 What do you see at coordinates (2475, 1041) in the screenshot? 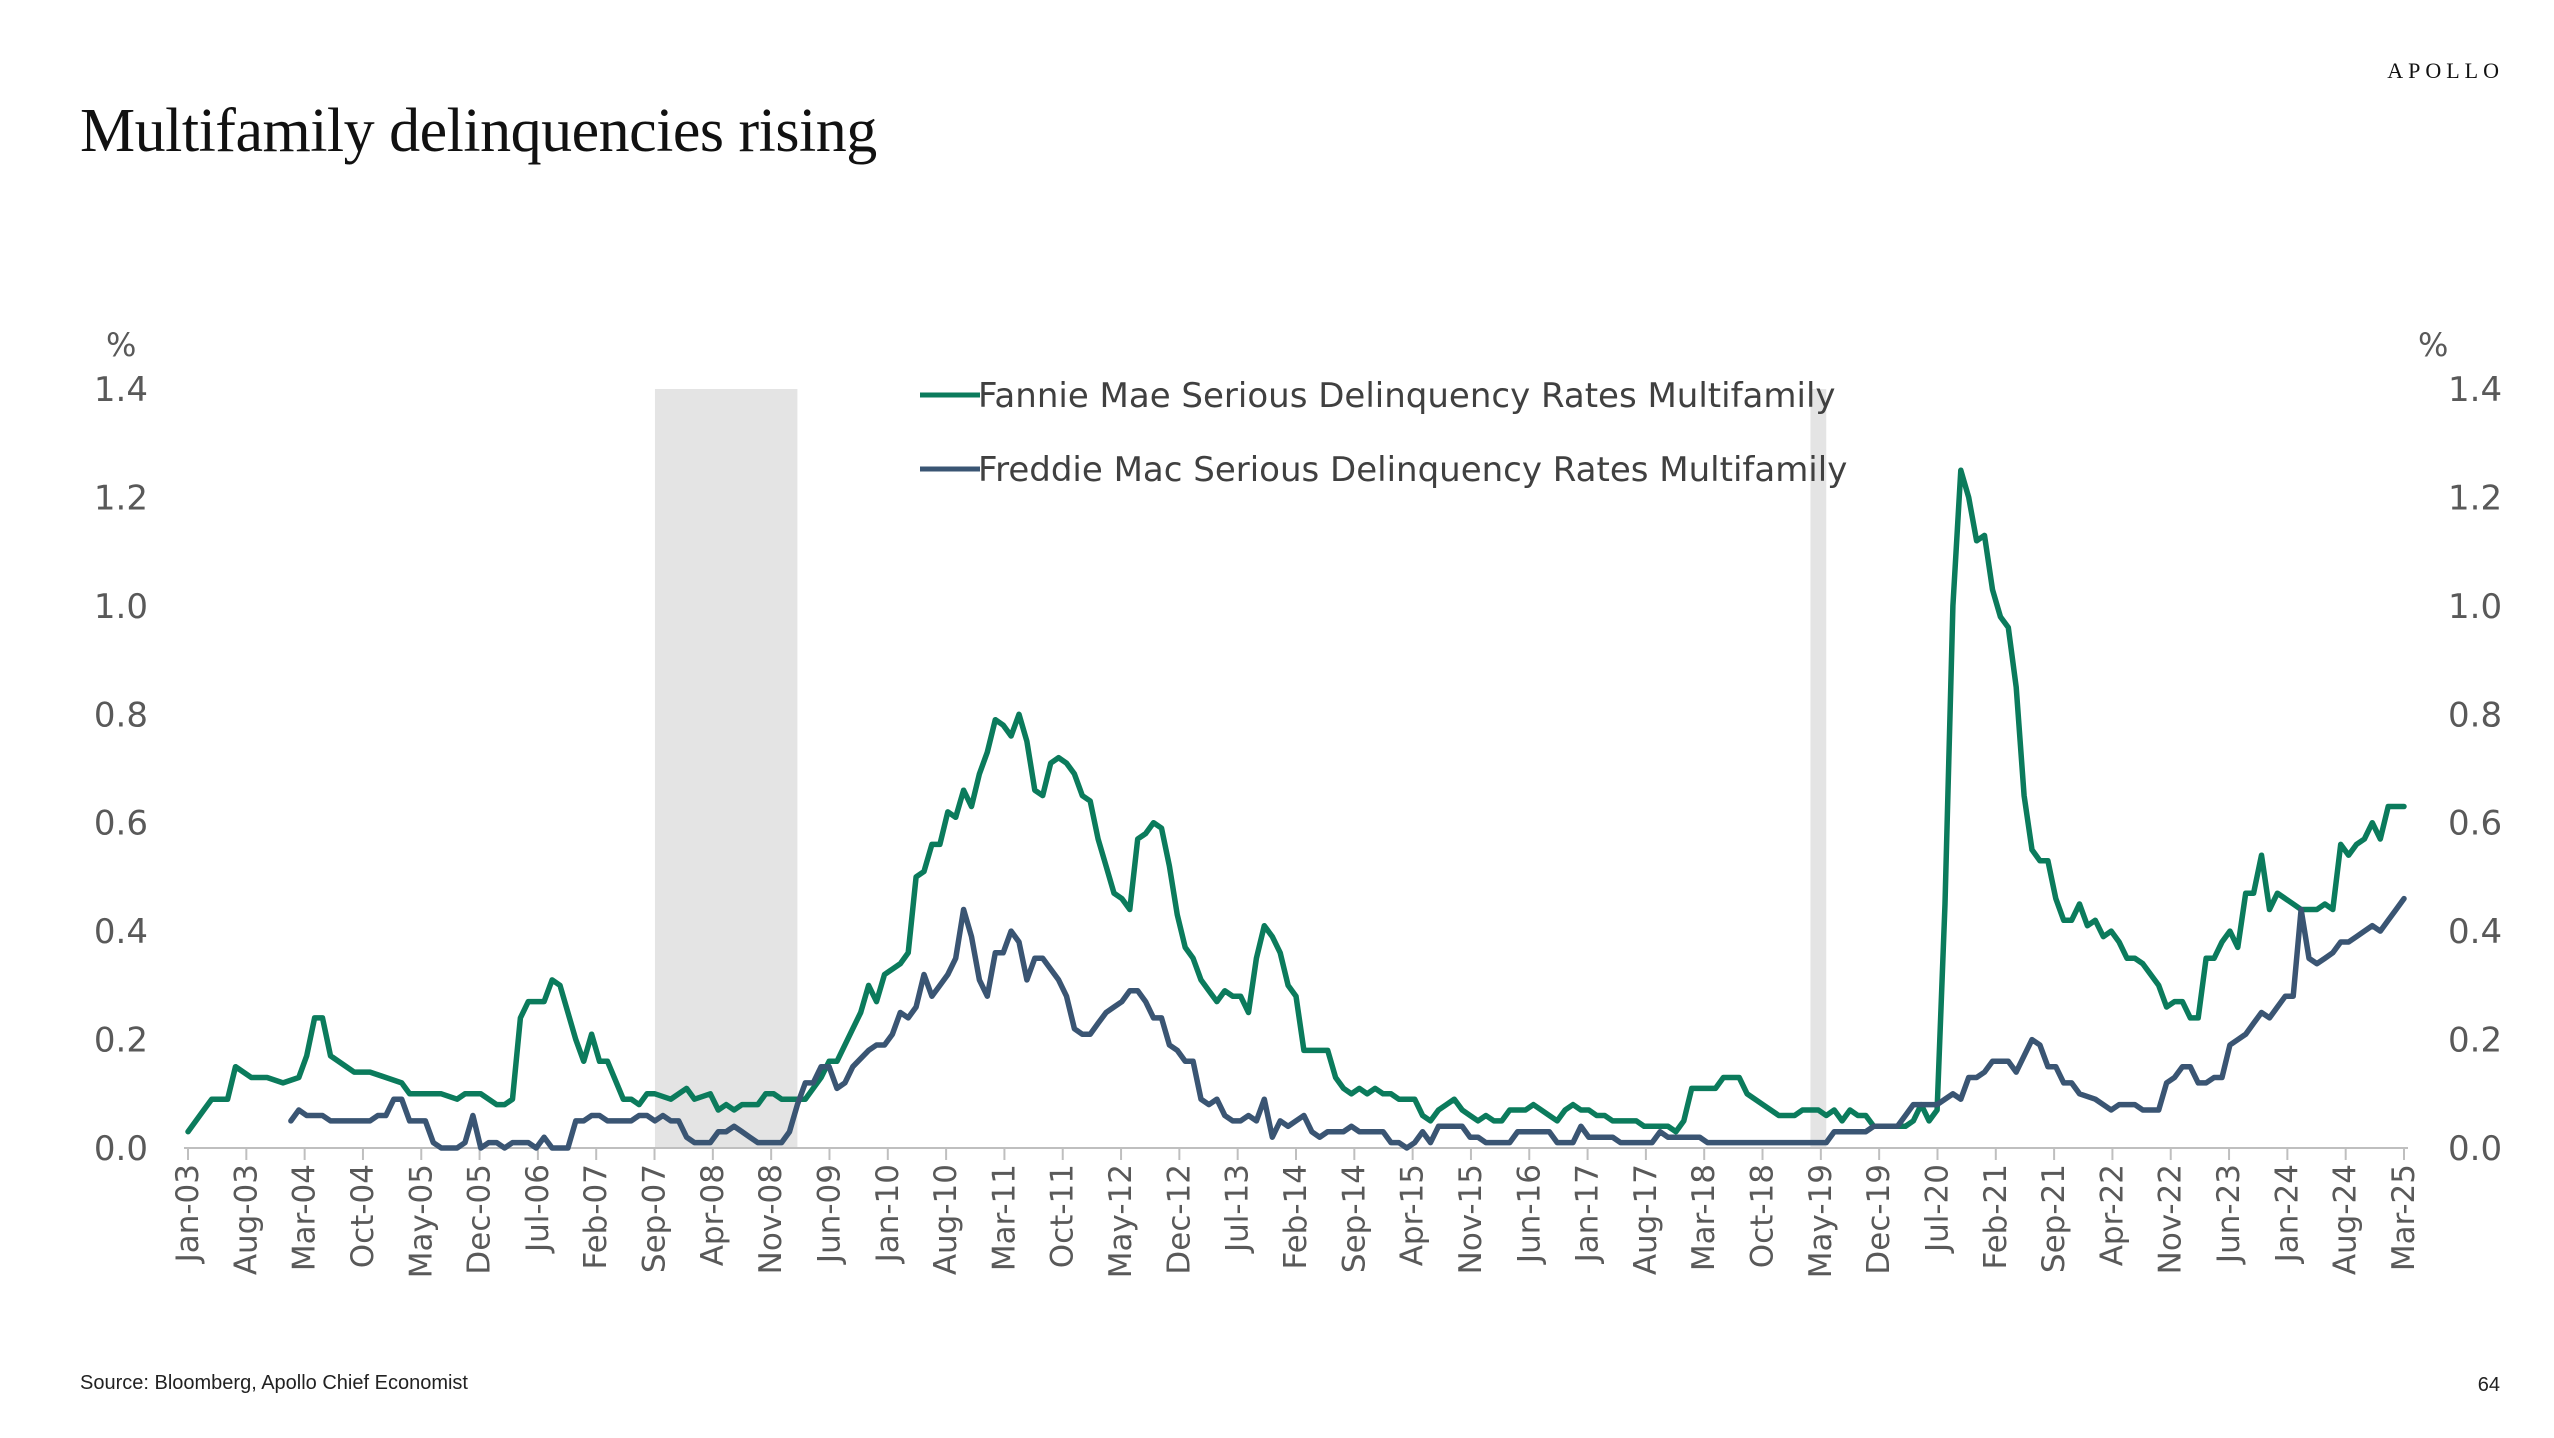
I see `y-tick-label-right: 0.2` at bounding box center [2475, 1041].